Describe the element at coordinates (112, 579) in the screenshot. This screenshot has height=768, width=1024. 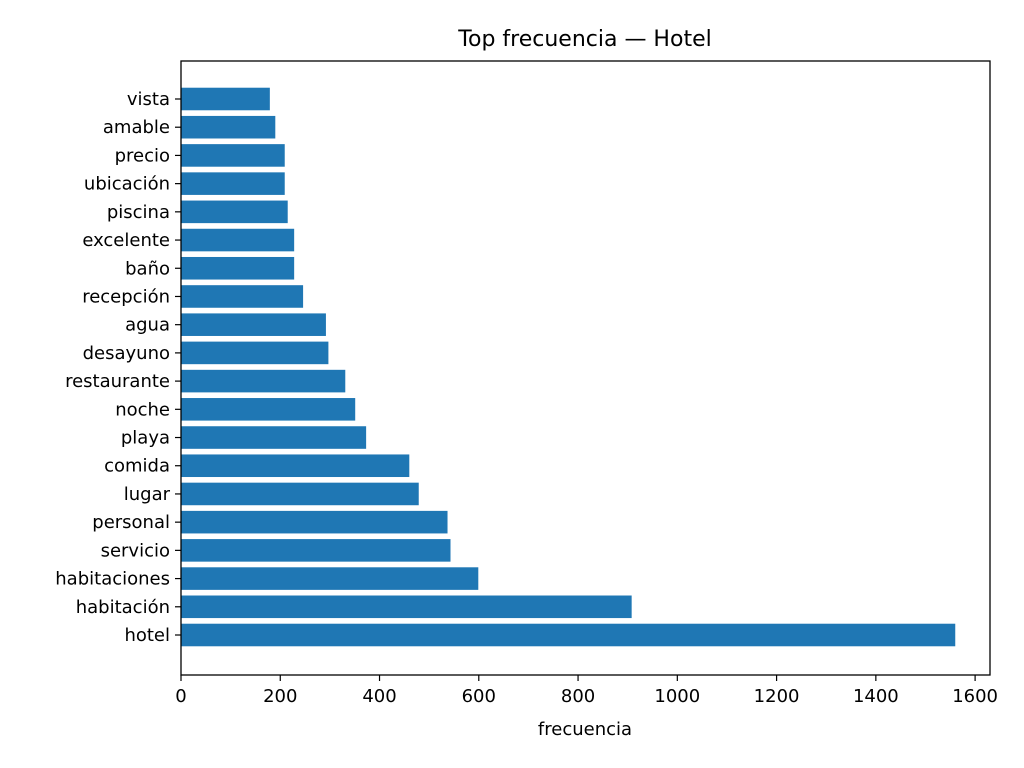
I see `y-tick-label: habitaciones` at that location.